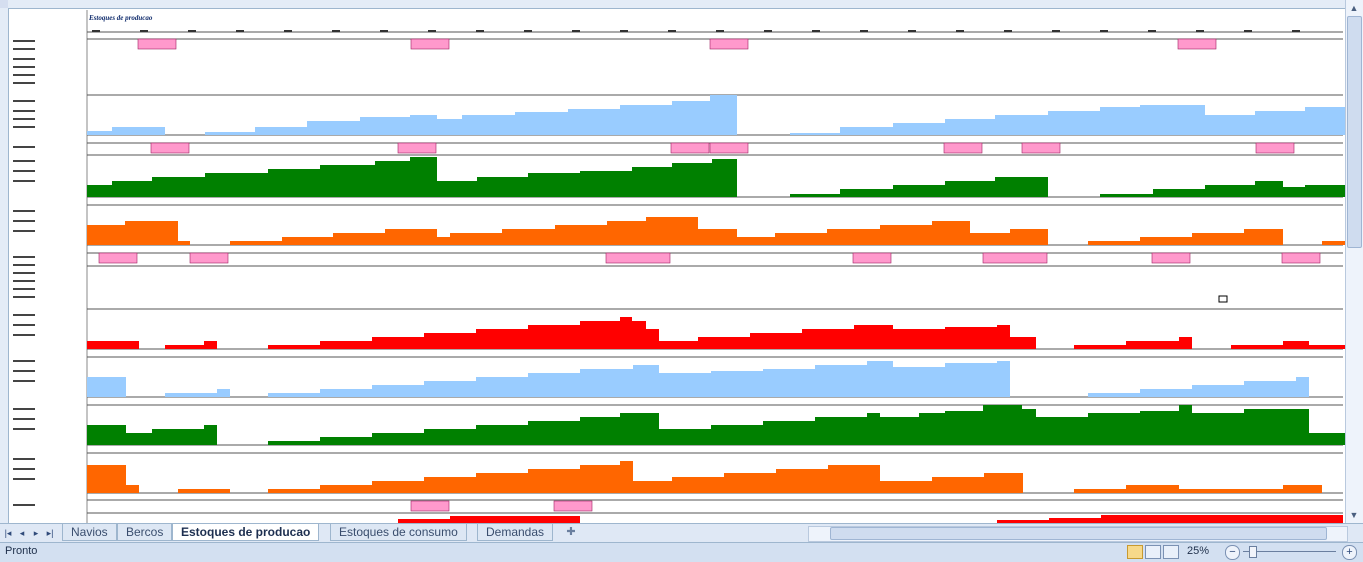 This screenshot has height=562, width=1363. What do you see at coordinates (1349, 552) in the screenshot?
I see `zoom-in-icon: +` at bounding box center [1349, 552].